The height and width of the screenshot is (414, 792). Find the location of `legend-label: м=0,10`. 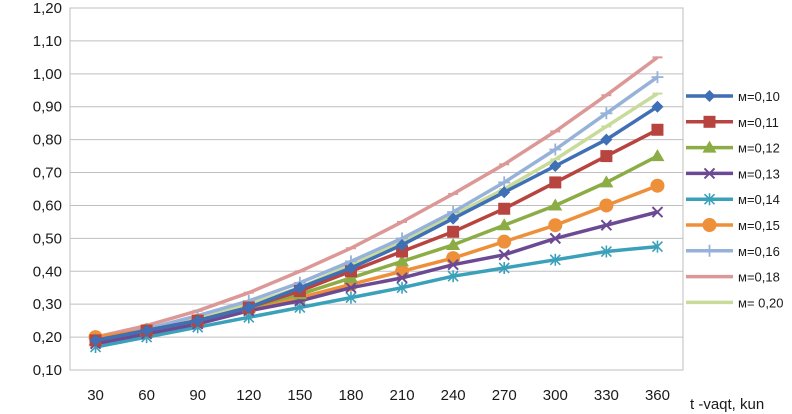

legend-label: м=0,10 is located at coordinates (759, 96).